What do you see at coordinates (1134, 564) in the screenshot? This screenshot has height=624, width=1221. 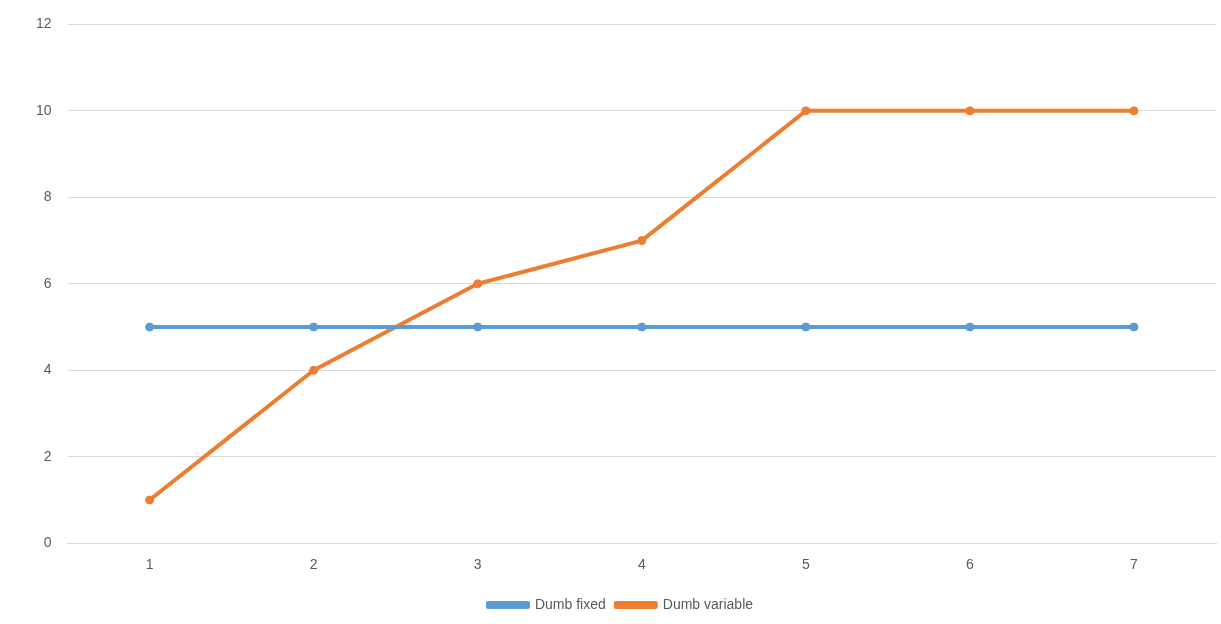 I see `x-tick-label: 7` at bounding box center [1134, 564].